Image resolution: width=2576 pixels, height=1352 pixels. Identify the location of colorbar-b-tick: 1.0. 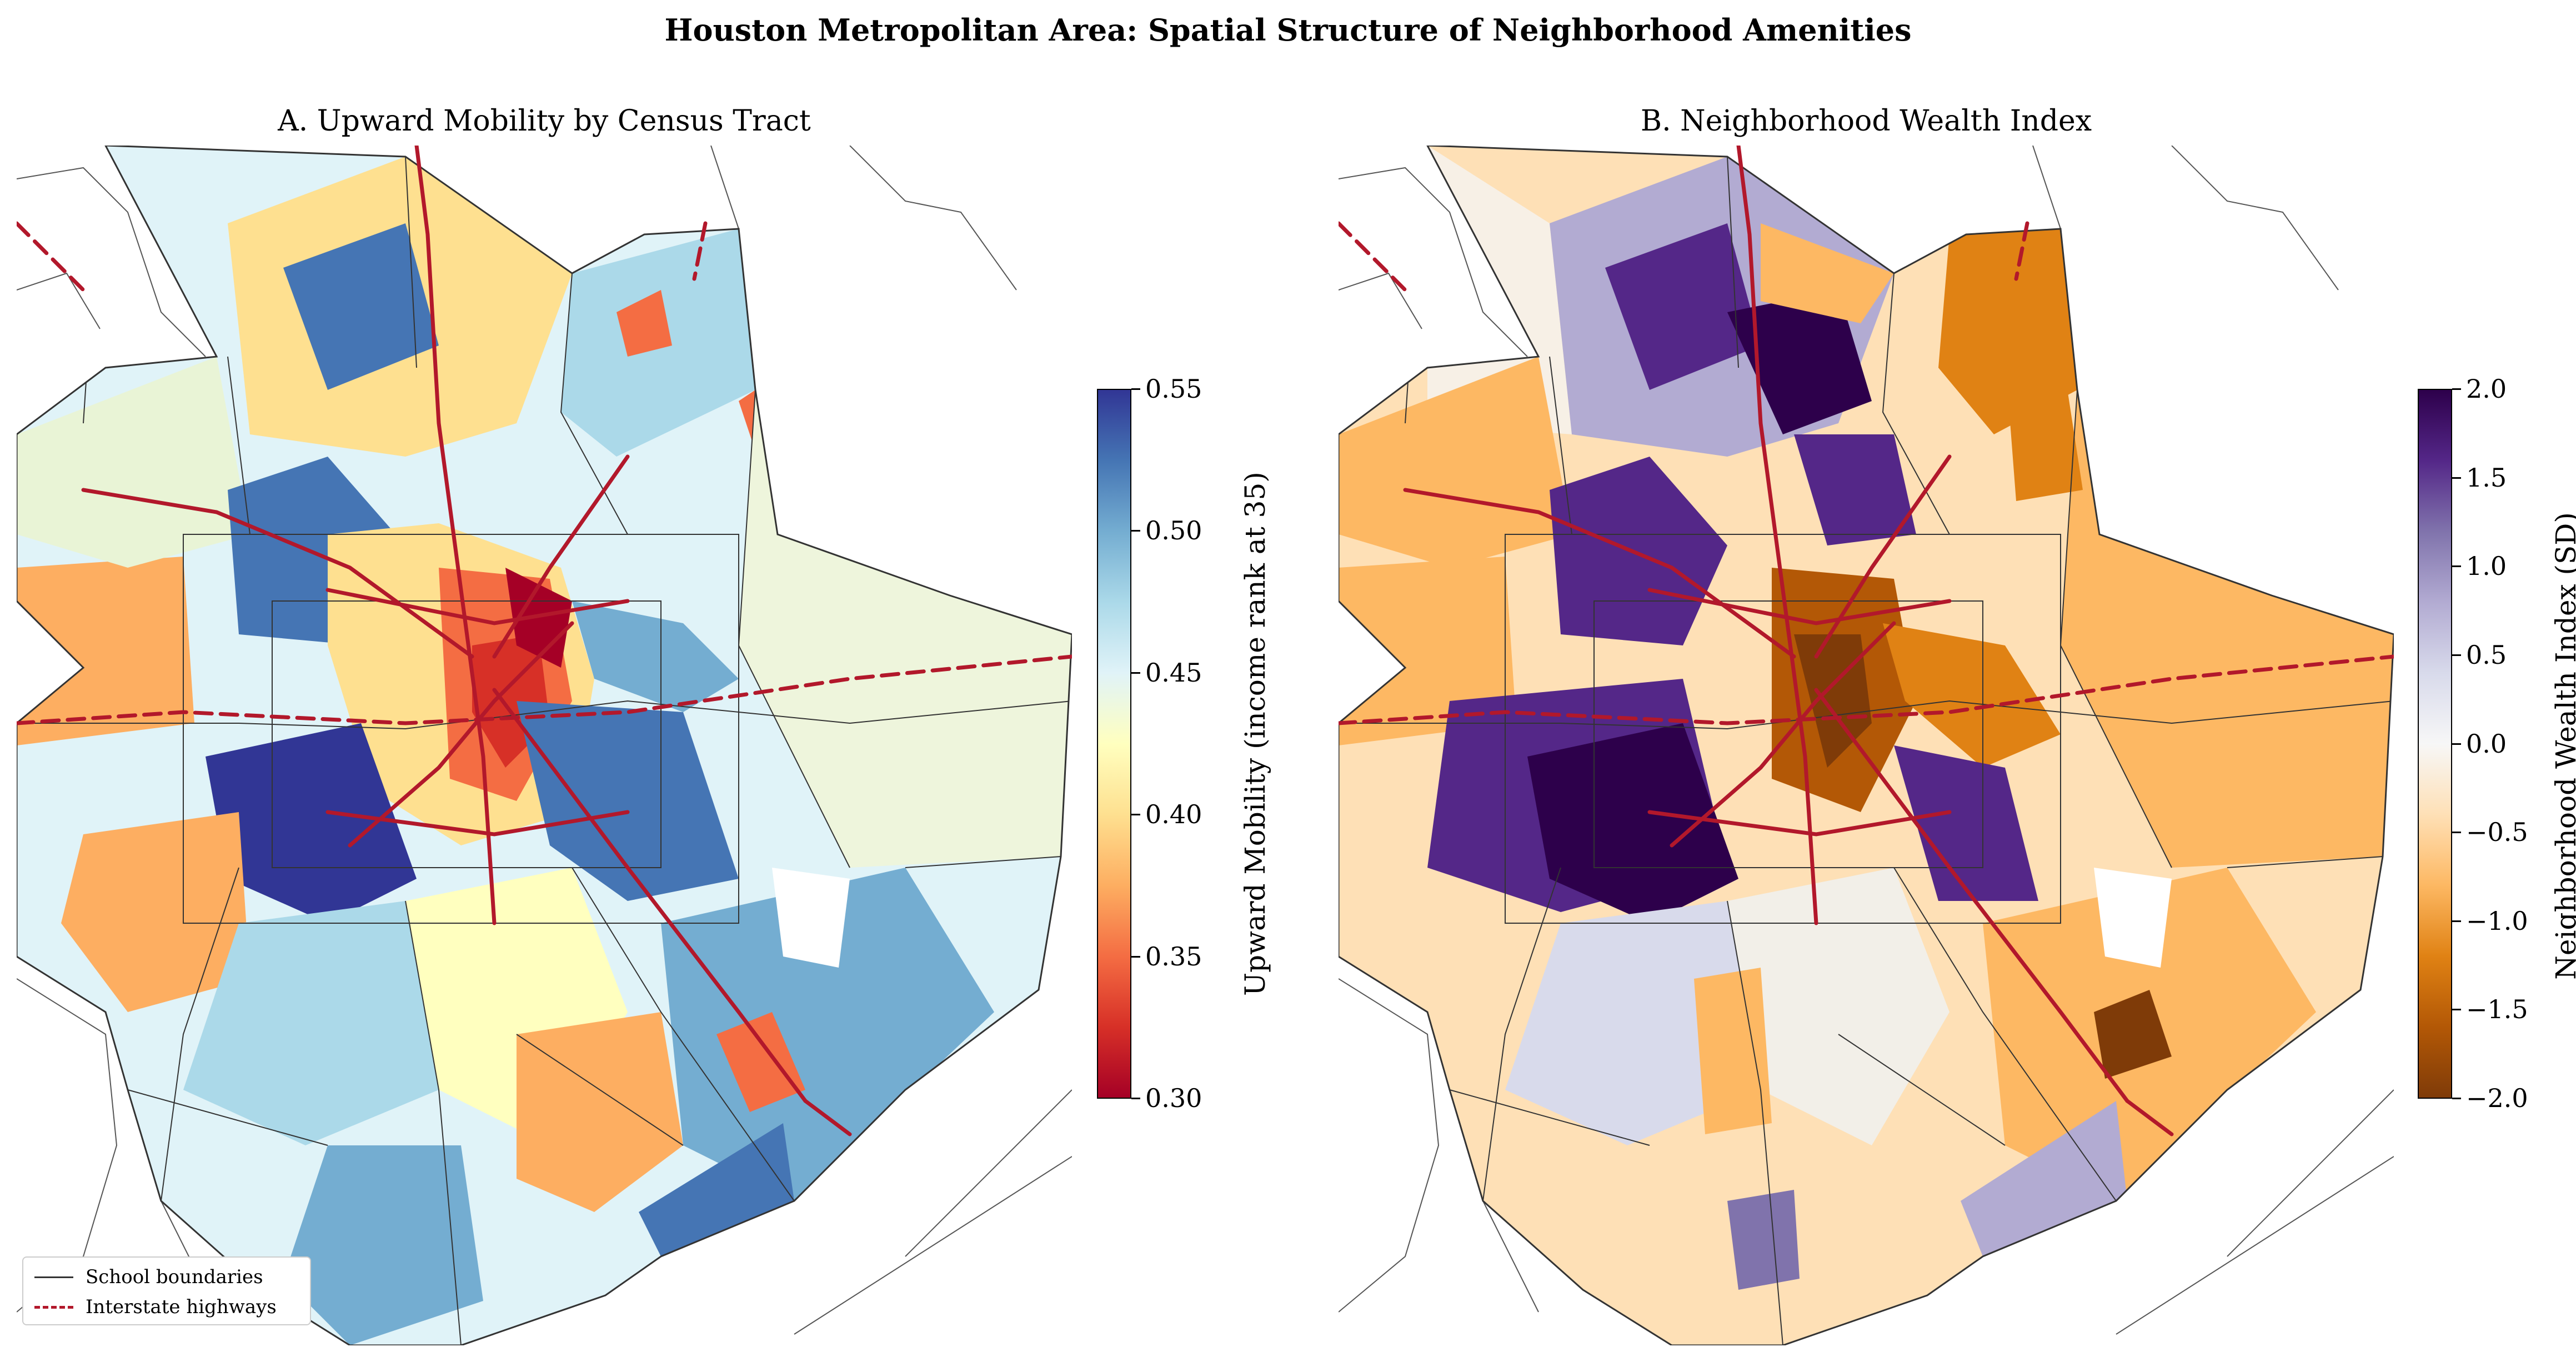
(2486, 566).